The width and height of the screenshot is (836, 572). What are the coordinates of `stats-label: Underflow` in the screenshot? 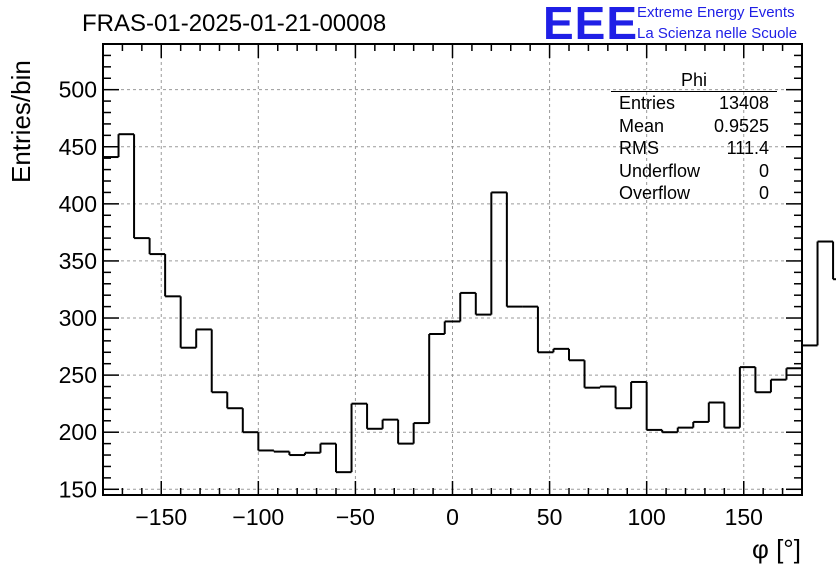 It's located at (660, 170).